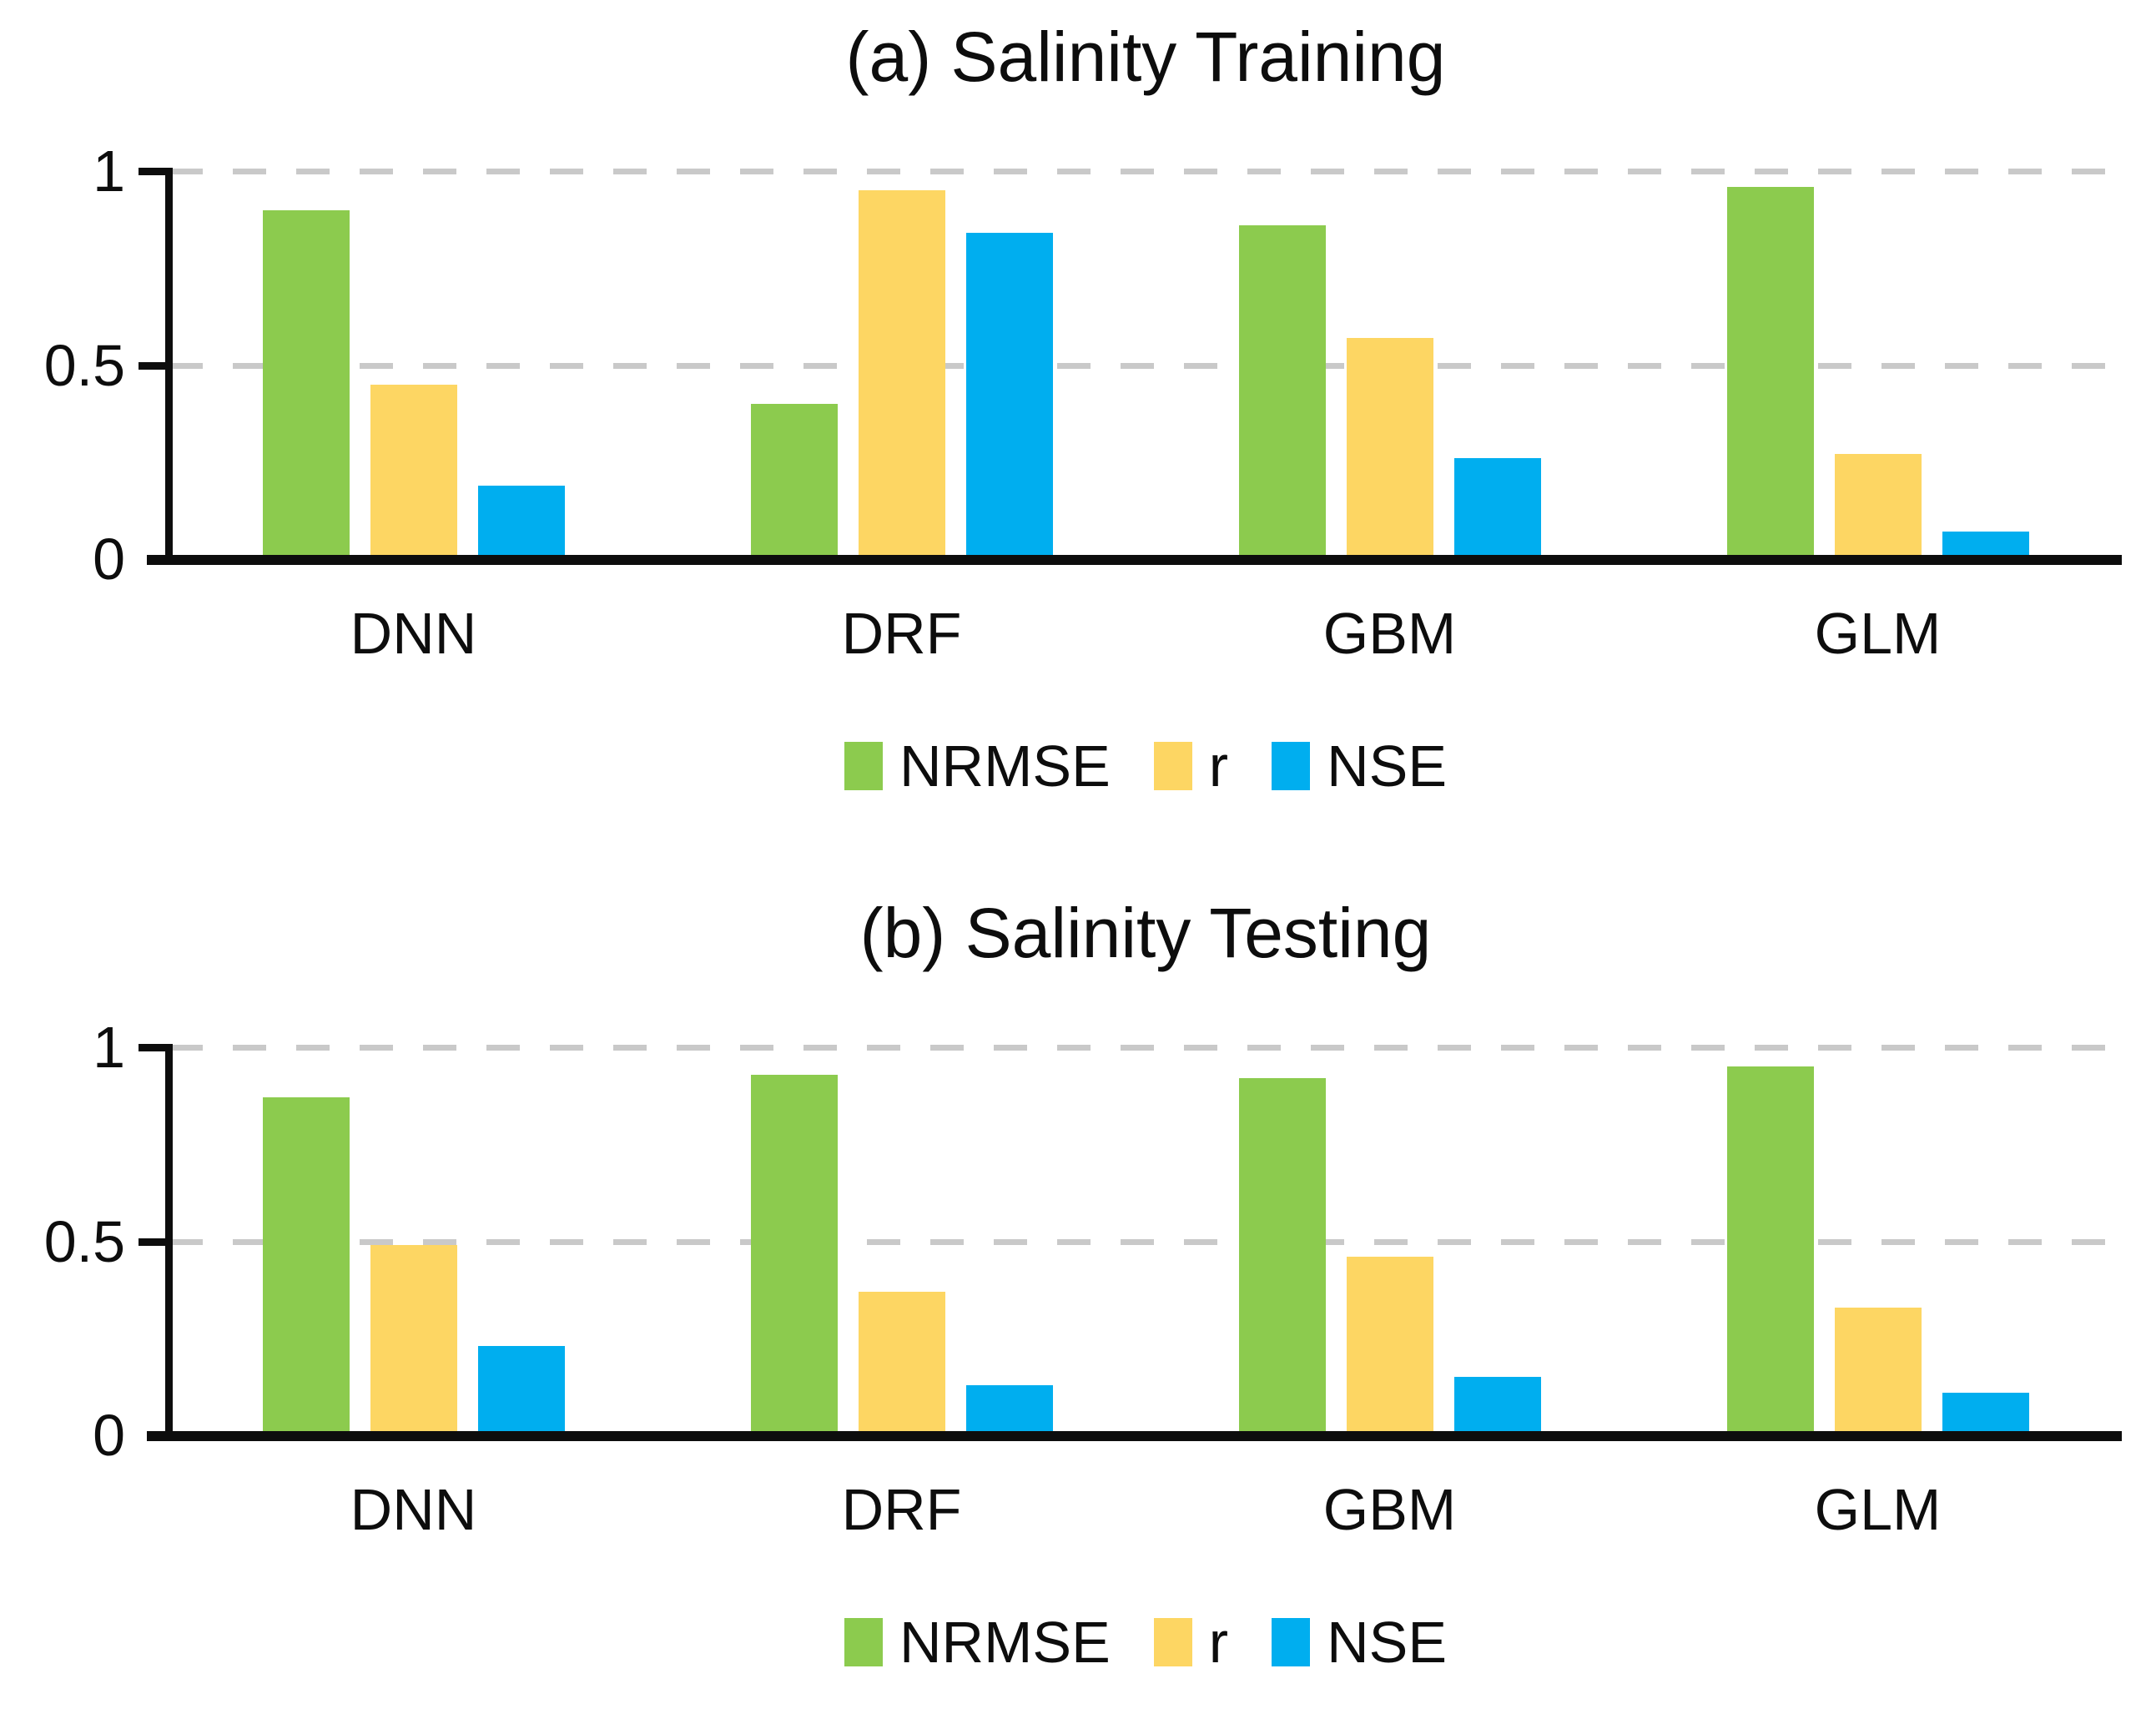 The height and width of the screenshot is (1719, 2156). What do you see at coordinates (1145, 933) in the screenshot?
I see `chart-title: (b) Salinity Testing` at bounding box center [1145, 933].